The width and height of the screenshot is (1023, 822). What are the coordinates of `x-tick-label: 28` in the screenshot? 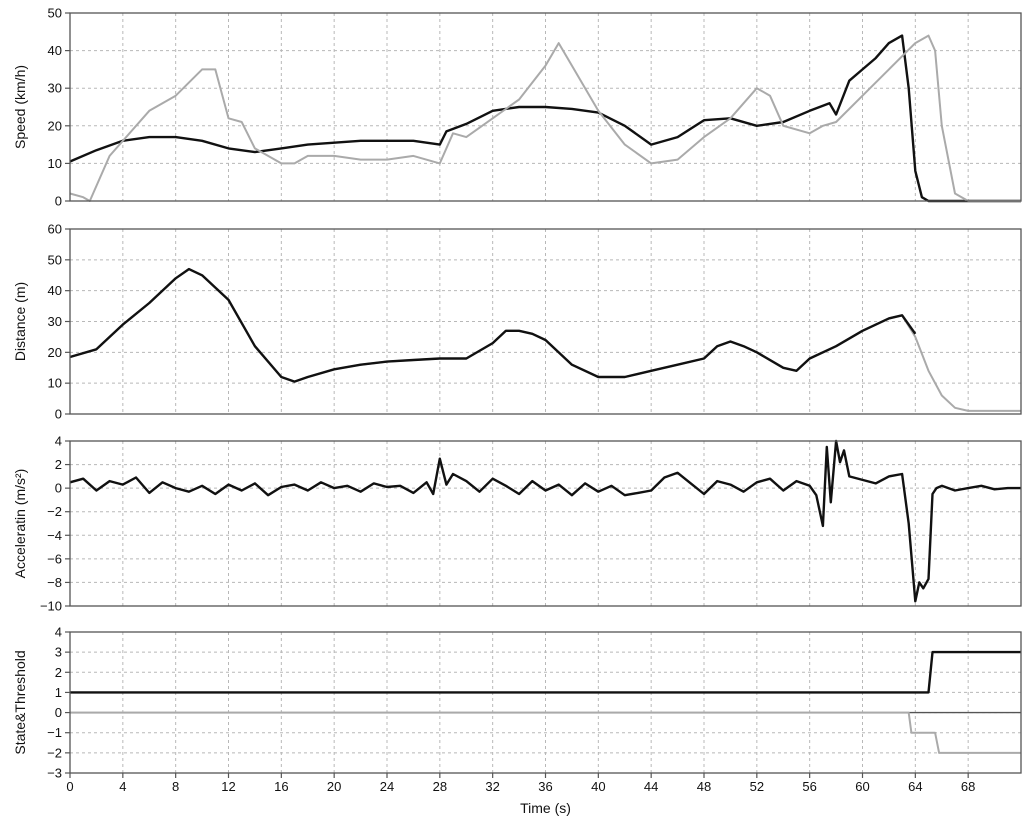 It's located at (440, 786).